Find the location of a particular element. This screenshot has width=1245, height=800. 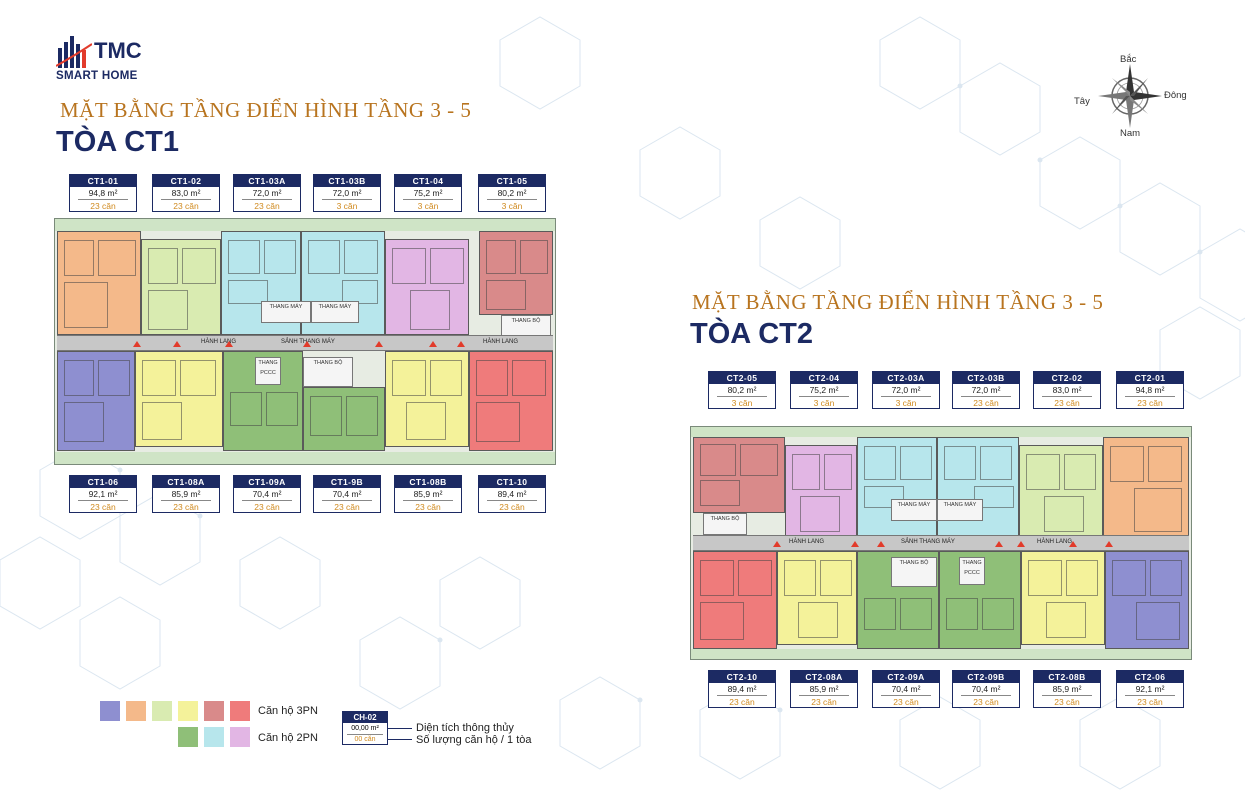

unit-code: CT2-04 is located at coordinates (824, 378).